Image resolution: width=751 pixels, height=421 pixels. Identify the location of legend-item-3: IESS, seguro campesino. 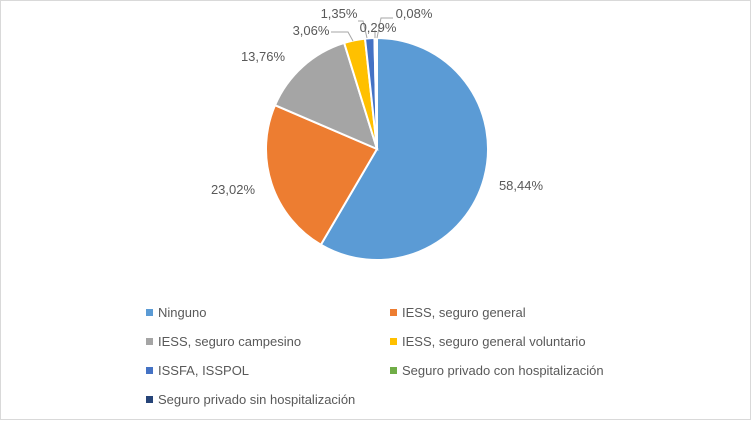
(268, 341).